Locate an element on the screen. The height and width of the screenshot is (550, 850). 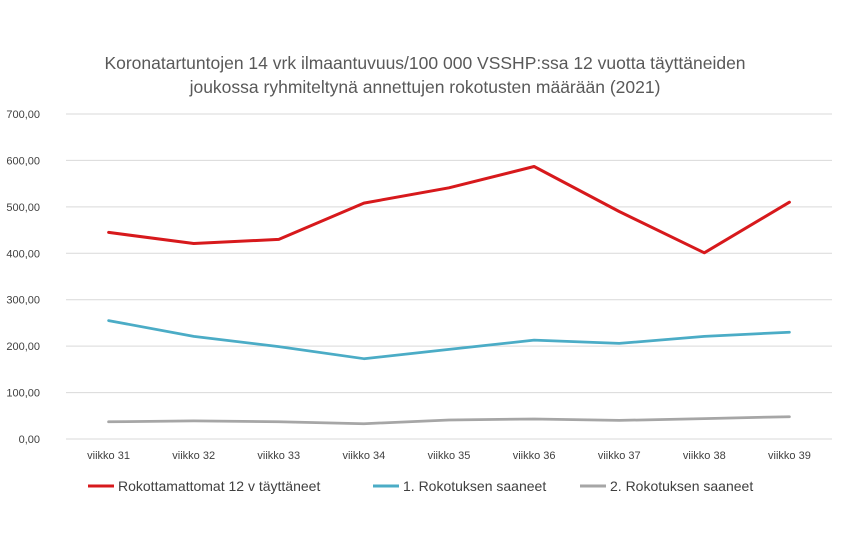
x-tick-label: viikko 32 is located at coordinates (193, 456).